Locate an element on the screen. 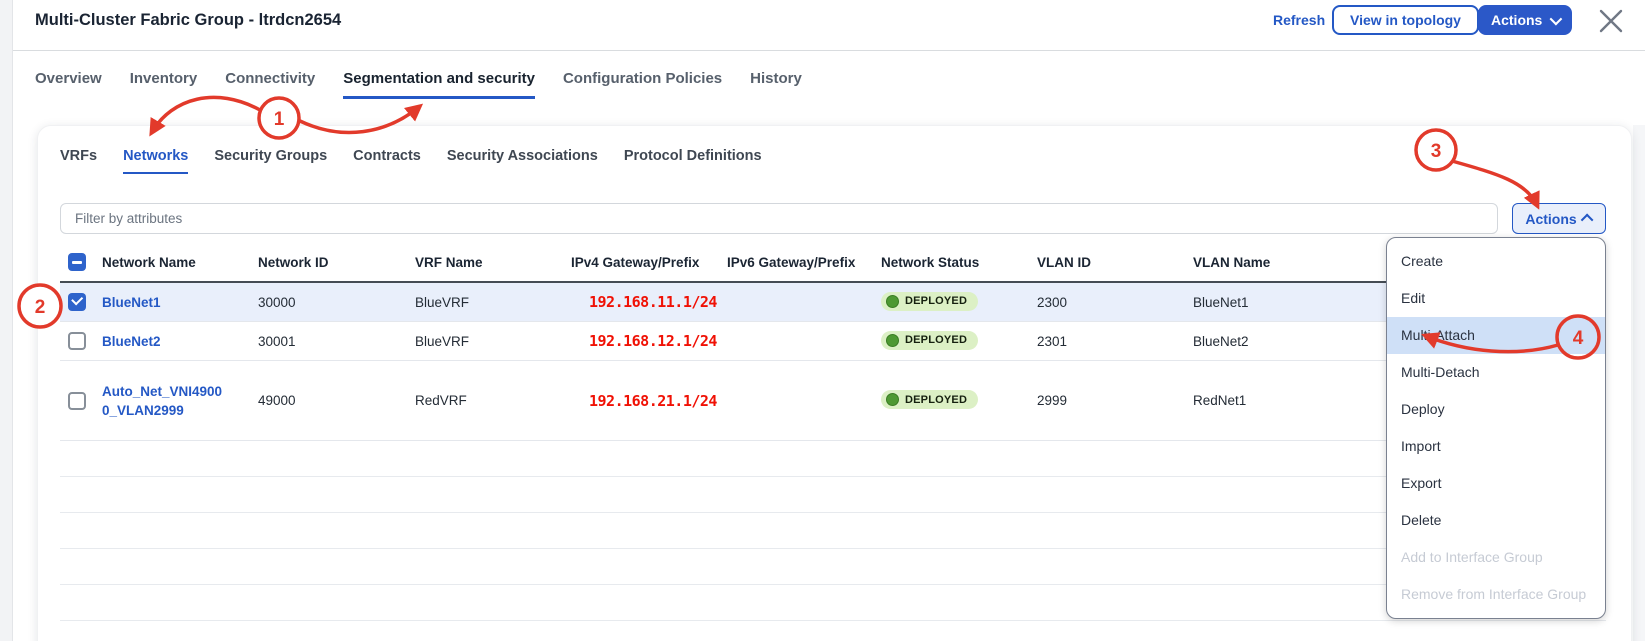 The width and height of the screenshot is (1645, 641). tab-history: History is located at coordinates (776, 78).